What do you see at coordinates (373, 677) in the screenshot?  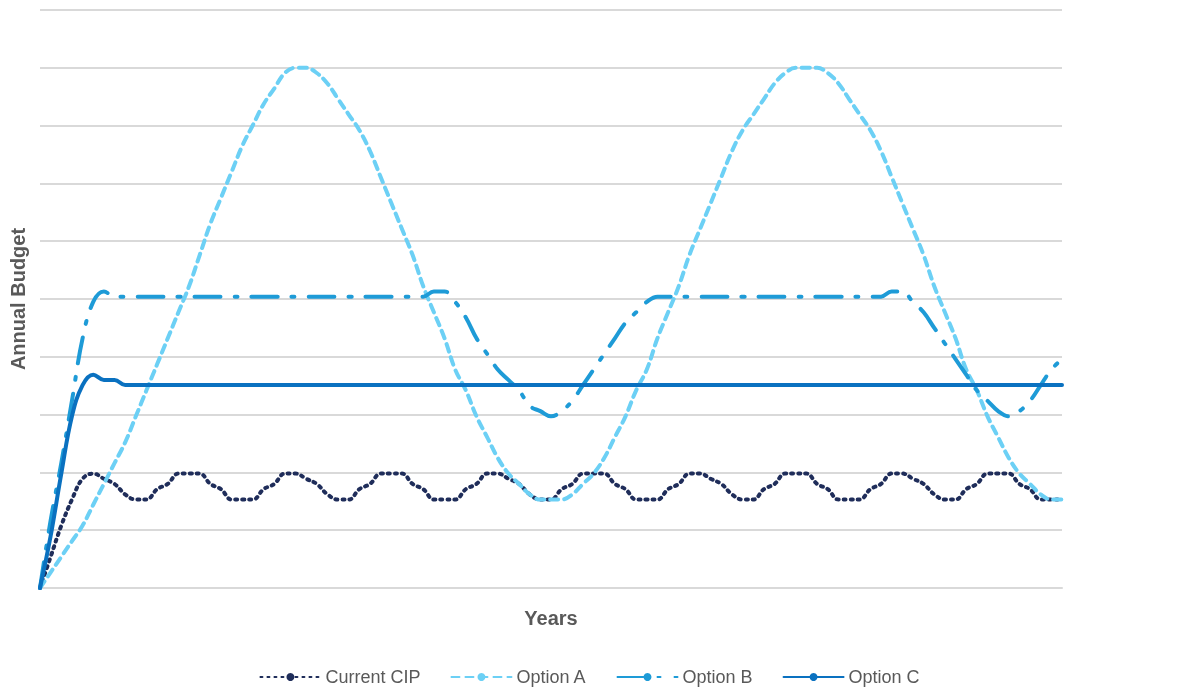 I see `legend-label: Current CIP` at bounding box center [373, 677].